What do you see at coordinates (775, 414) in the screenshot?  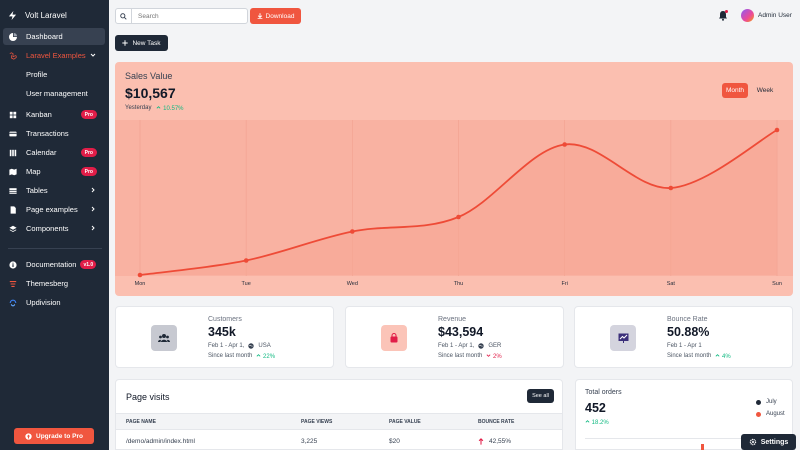 I see `legend-label: August` at bounding box center [775, 414].